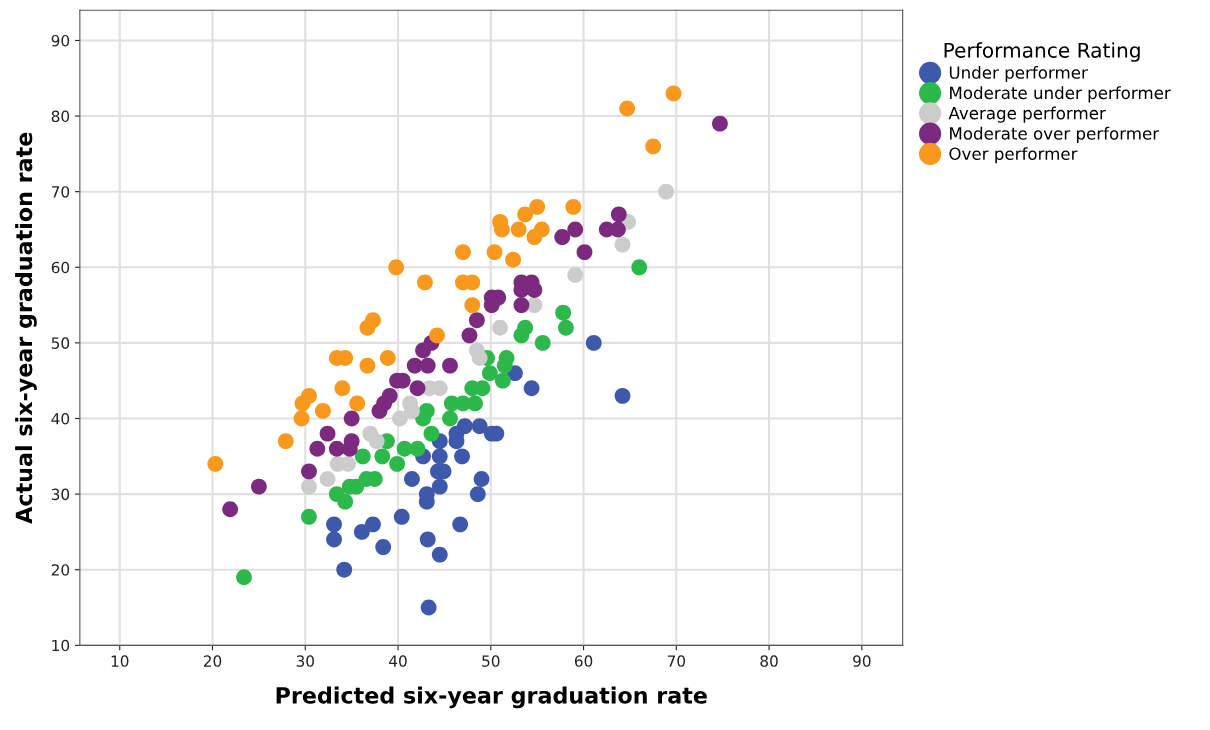 This screenshot has width=1210, height=730. Describe the element at coordinates (212, 661) in the screenshot. I see `x-tick-label: 20` at that location.